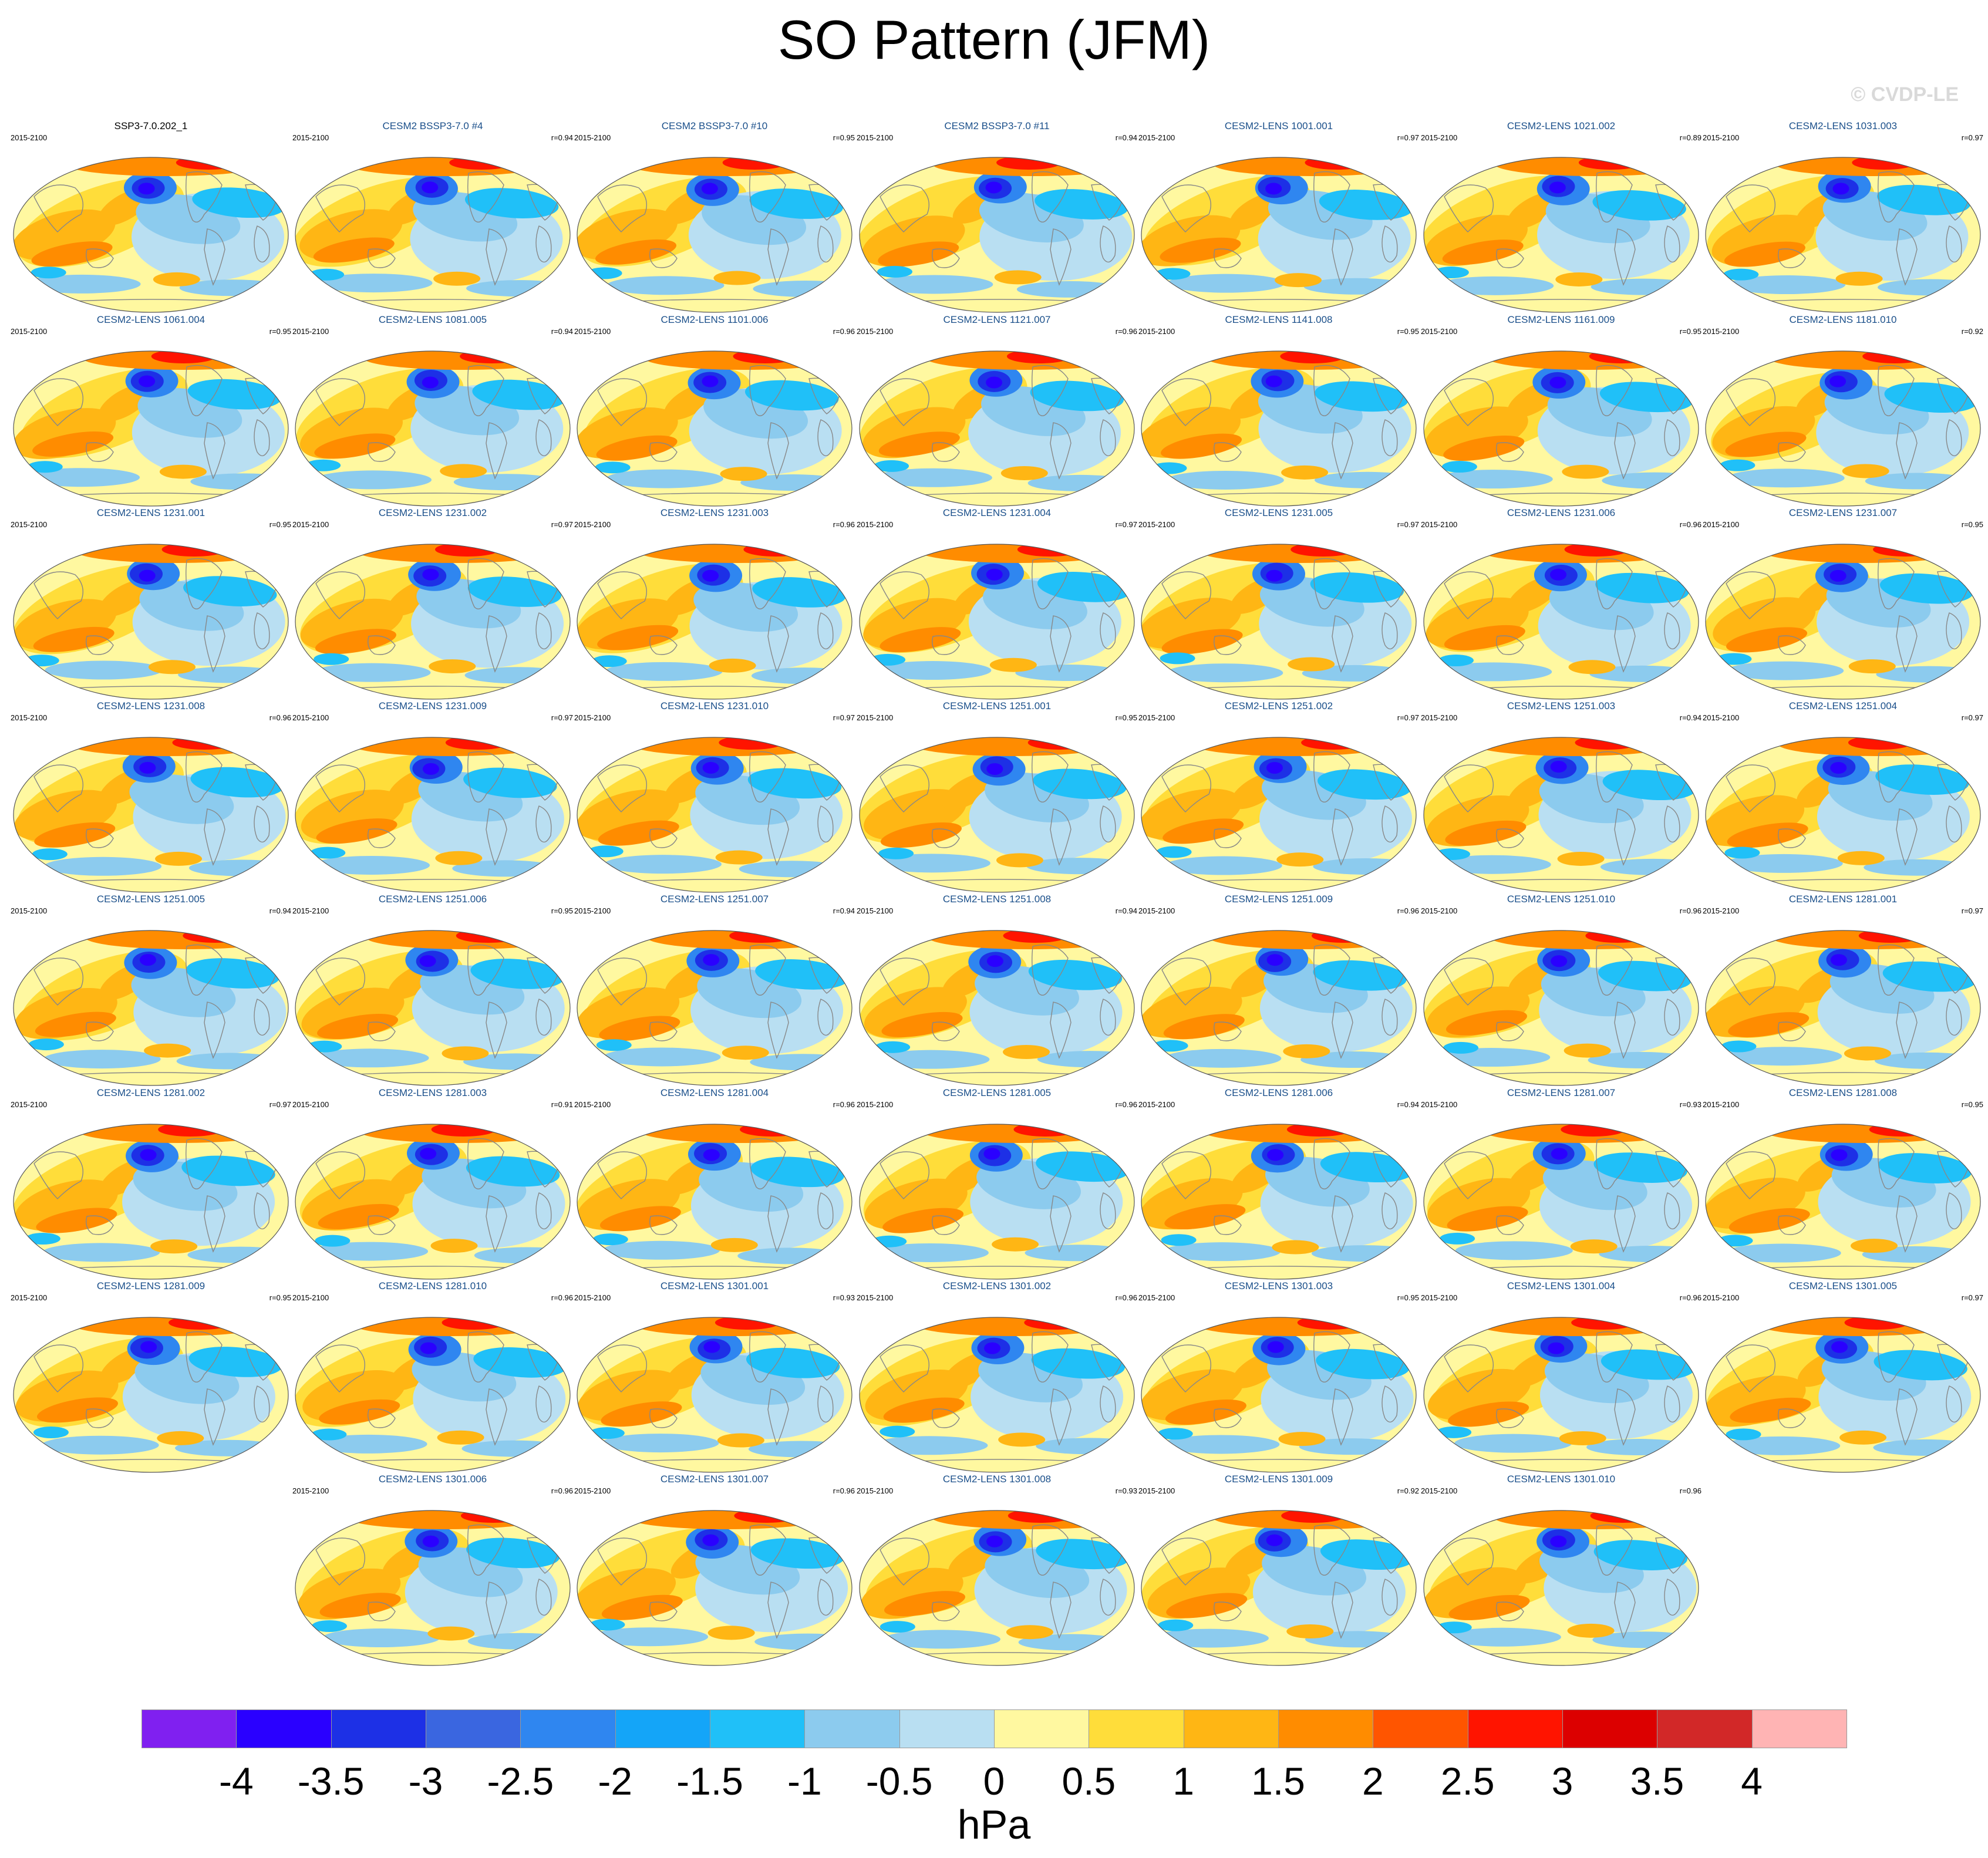 The height and width of the screenshot is (1858, 1988). What do you see at coordinates (994, 1729) in the screenshot?
I see `colorbar` at bounding box center [994, 1729].